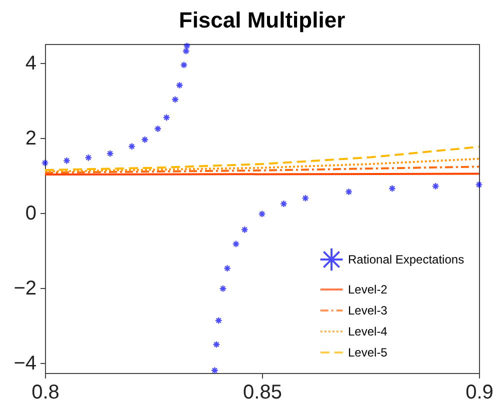 This screenshot has width=499, height=414. Describe the element at coordinates (46, 393) in the screenshot. I see `x-tick-label: 0.8` at that location.